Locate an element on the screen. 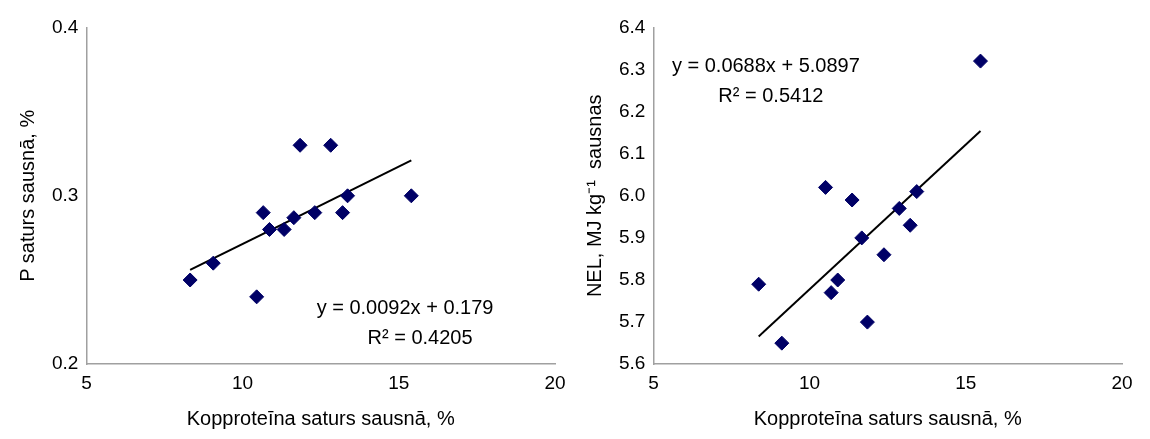 This screenshot has width=1150, height=439. annotation: R² = 0.4205 is located at coordinates (420, 337).